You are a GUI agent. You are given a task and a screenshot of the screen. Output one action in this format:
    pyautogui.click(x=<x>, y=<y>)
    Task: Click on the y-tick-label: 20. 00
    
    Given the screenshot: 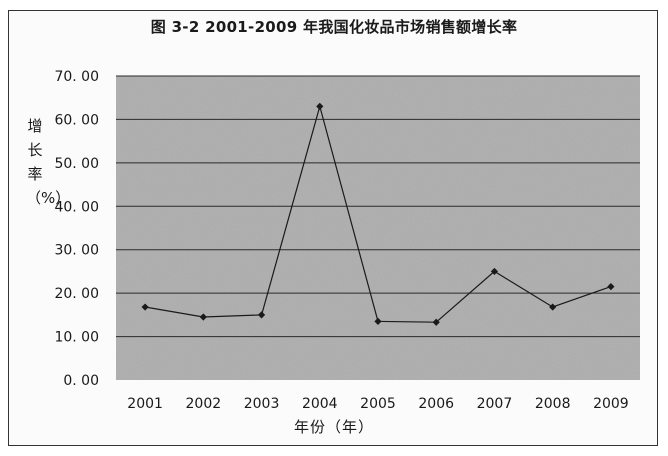 What is the action you would take?
    pyautogui.click(x=76, y=294)
    